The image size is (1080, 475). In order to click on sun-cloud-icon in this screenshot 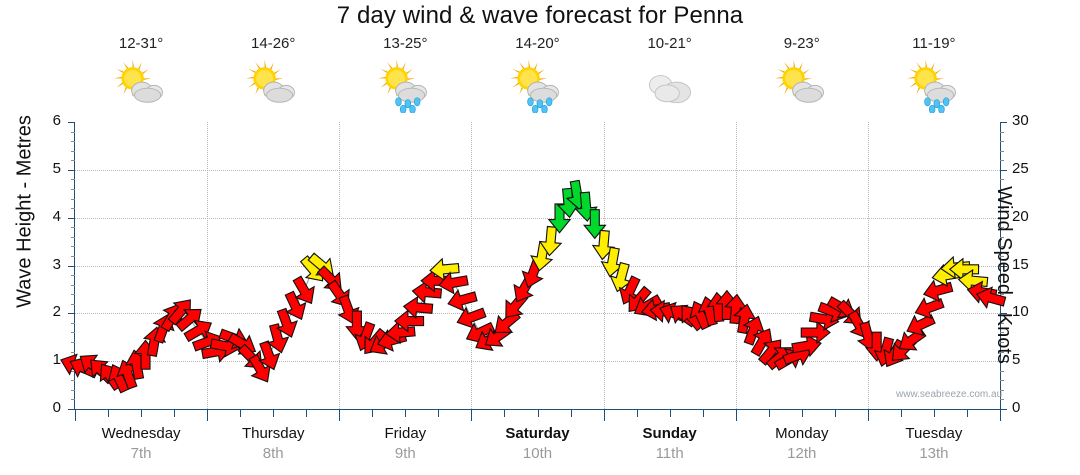, I will do `click(802, 84)`.